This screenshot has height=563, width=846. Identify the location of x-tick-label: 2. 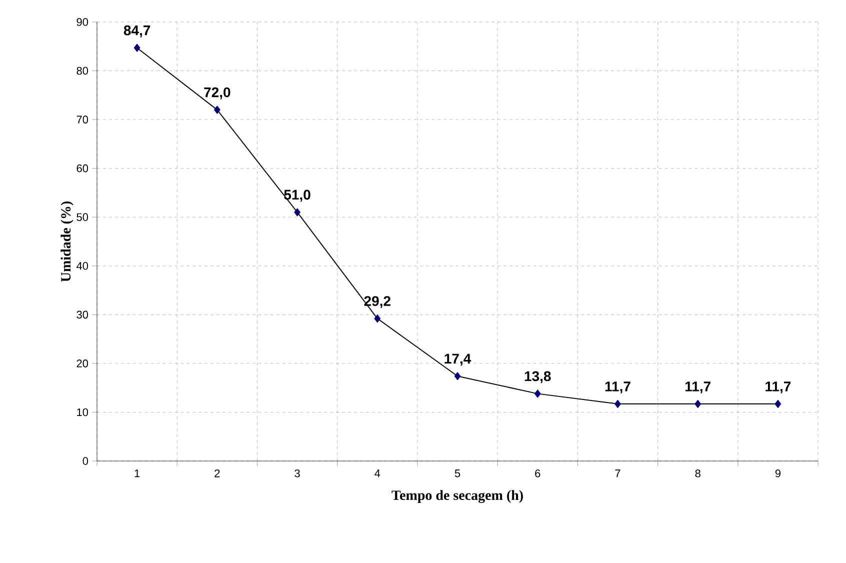
(217, 474).